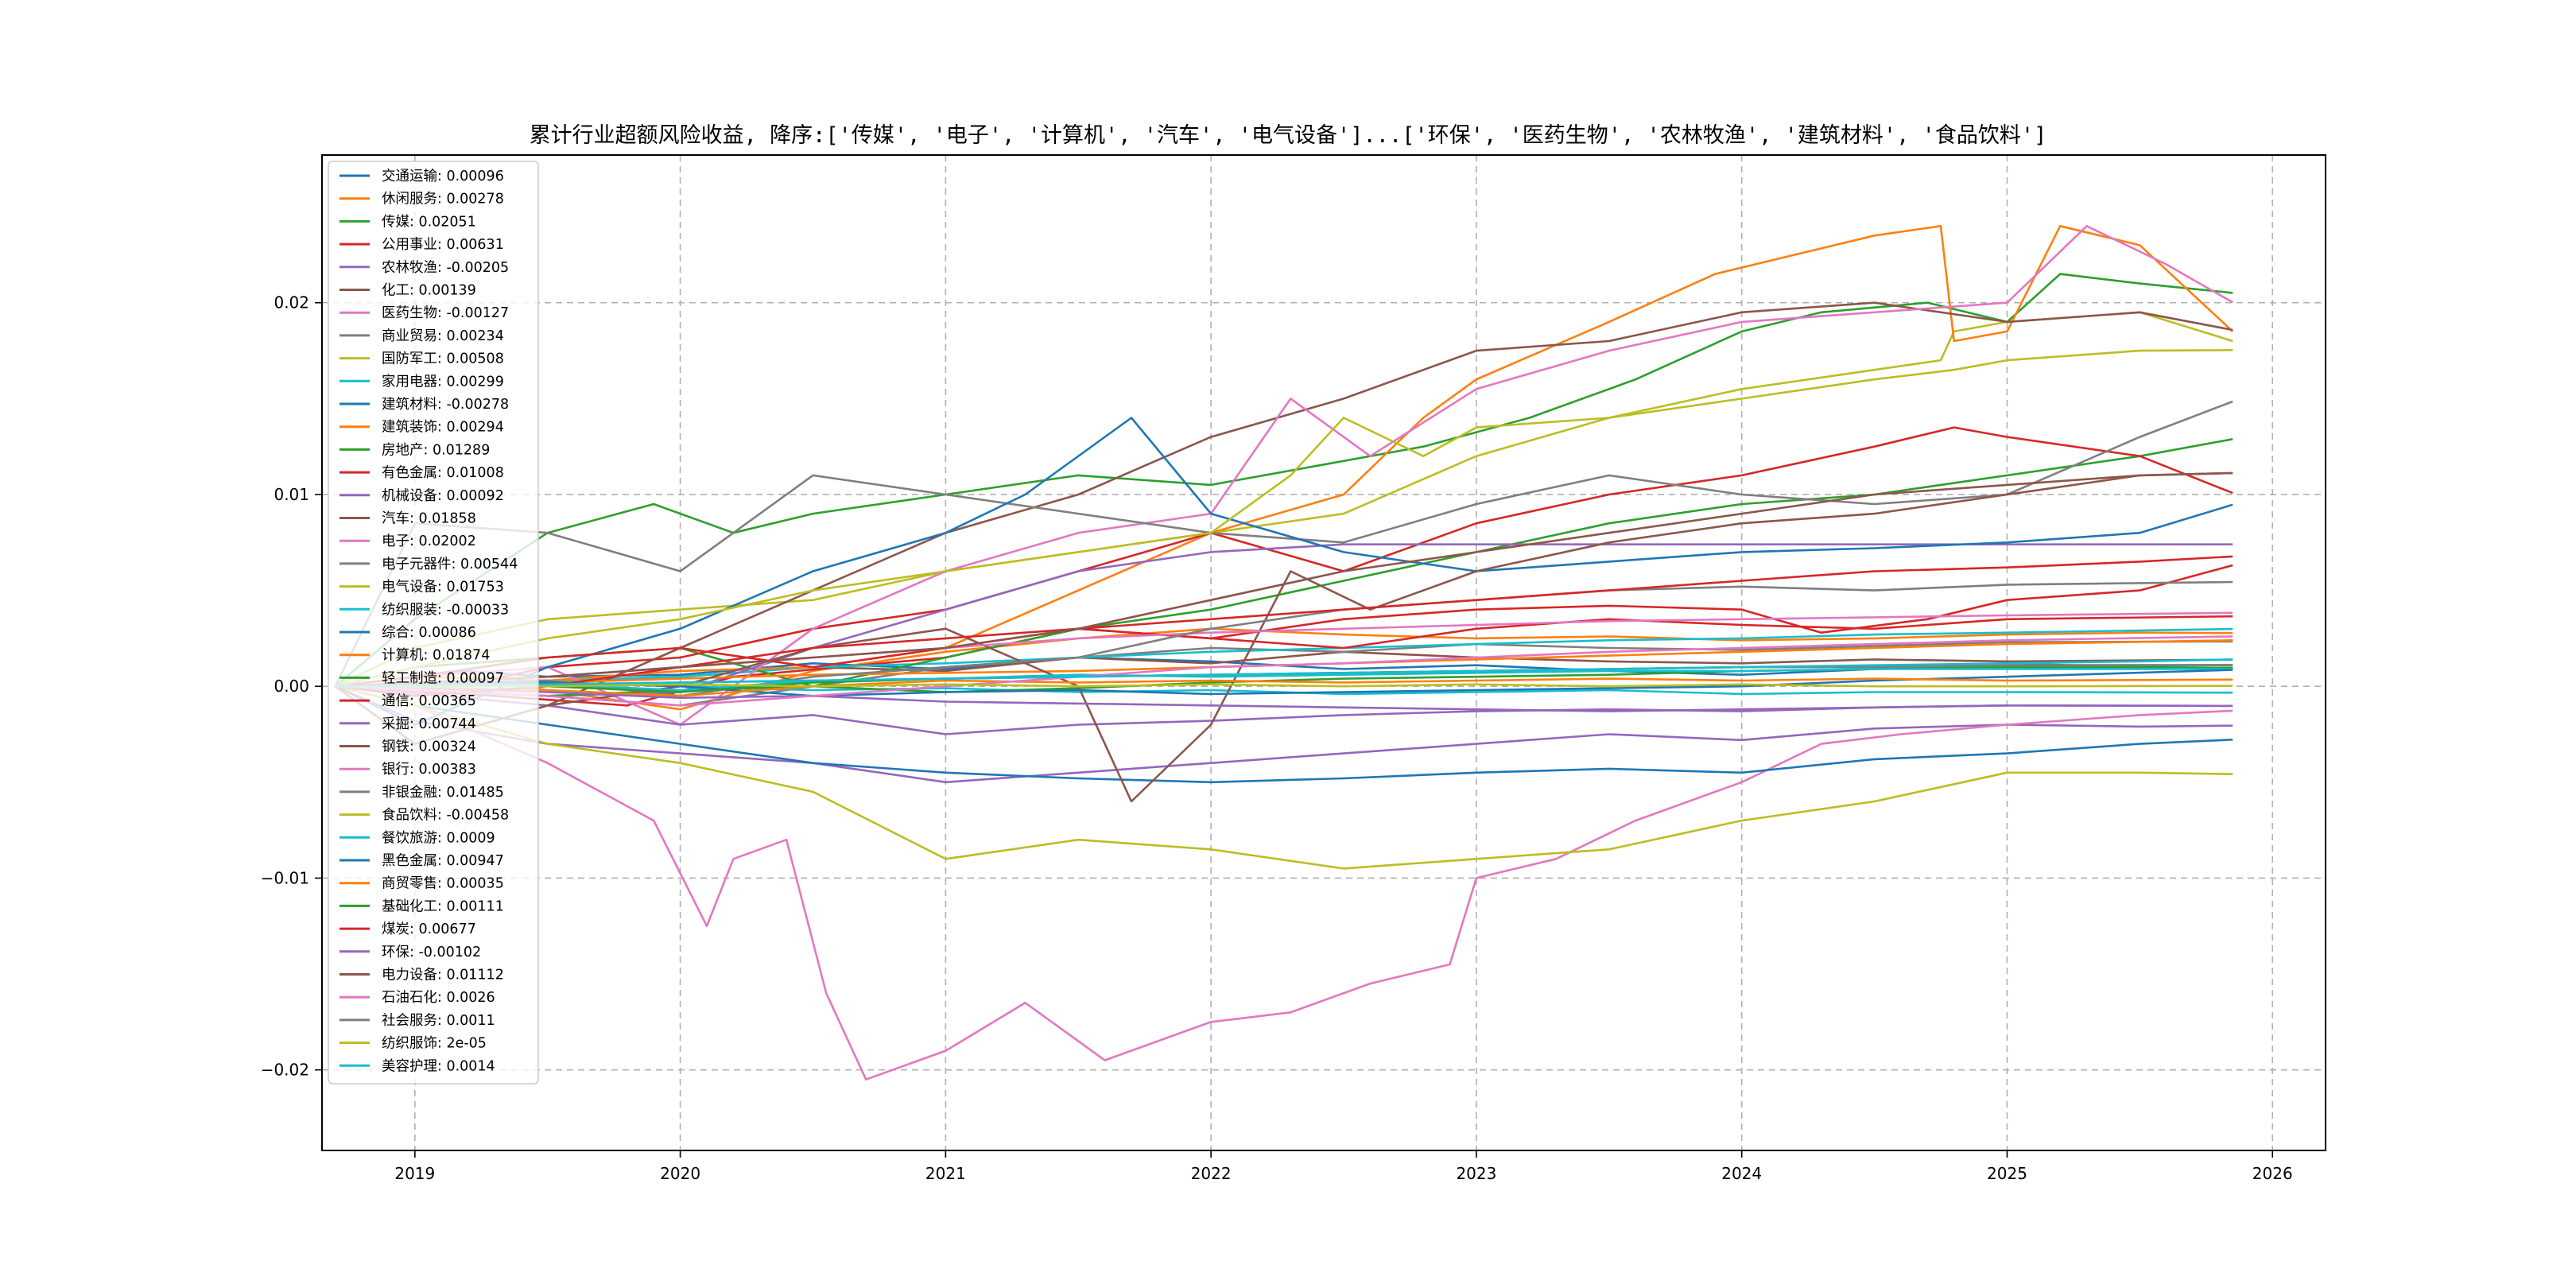  What do you see at coordinates (429, 222) in the screenshot?
I see `legend-entry: 传媒: 0.02051` at bounding box center [429, 222].